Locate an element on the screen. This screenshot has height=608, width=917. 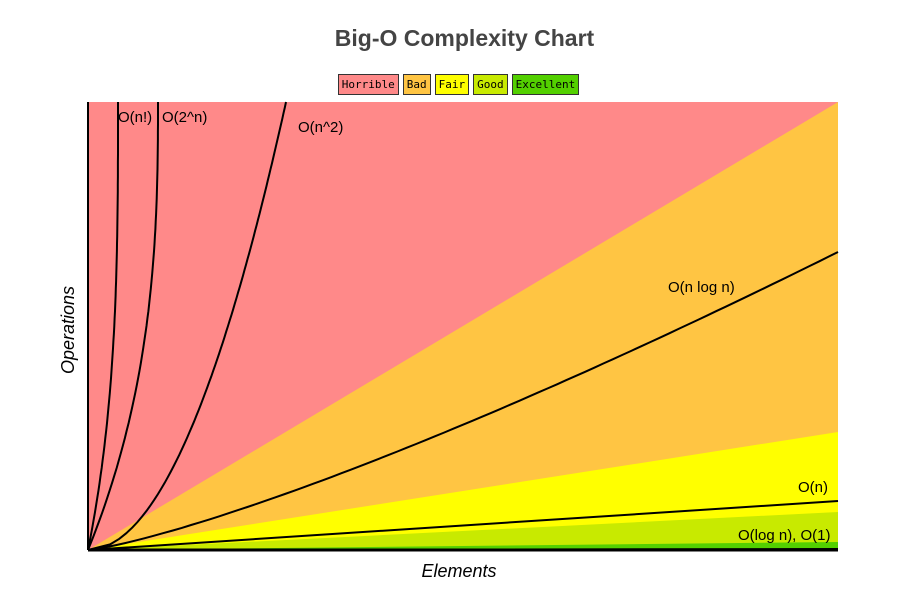
x-axis-label: Elements is located at coordinates (458, 571).